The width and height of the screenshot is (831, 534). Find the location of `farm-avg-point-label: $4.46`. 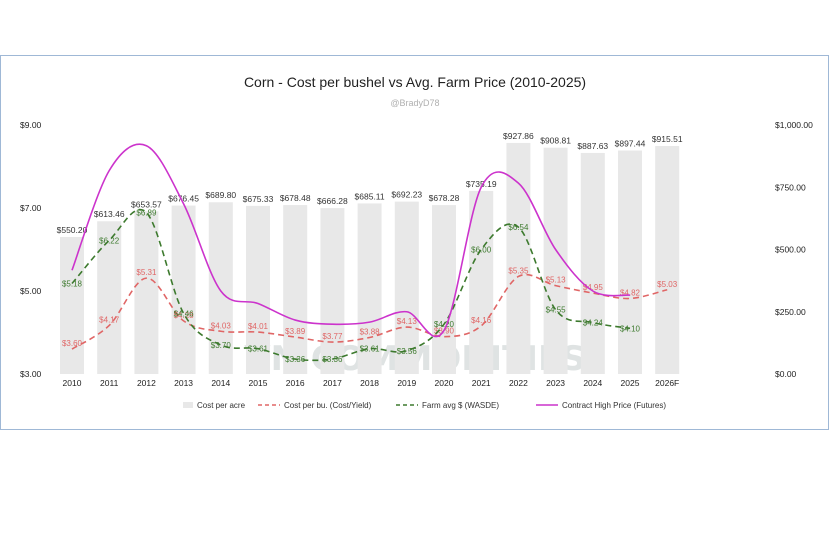

farm-avg-point-label: $4.46 is located at coordinates (184, 313).